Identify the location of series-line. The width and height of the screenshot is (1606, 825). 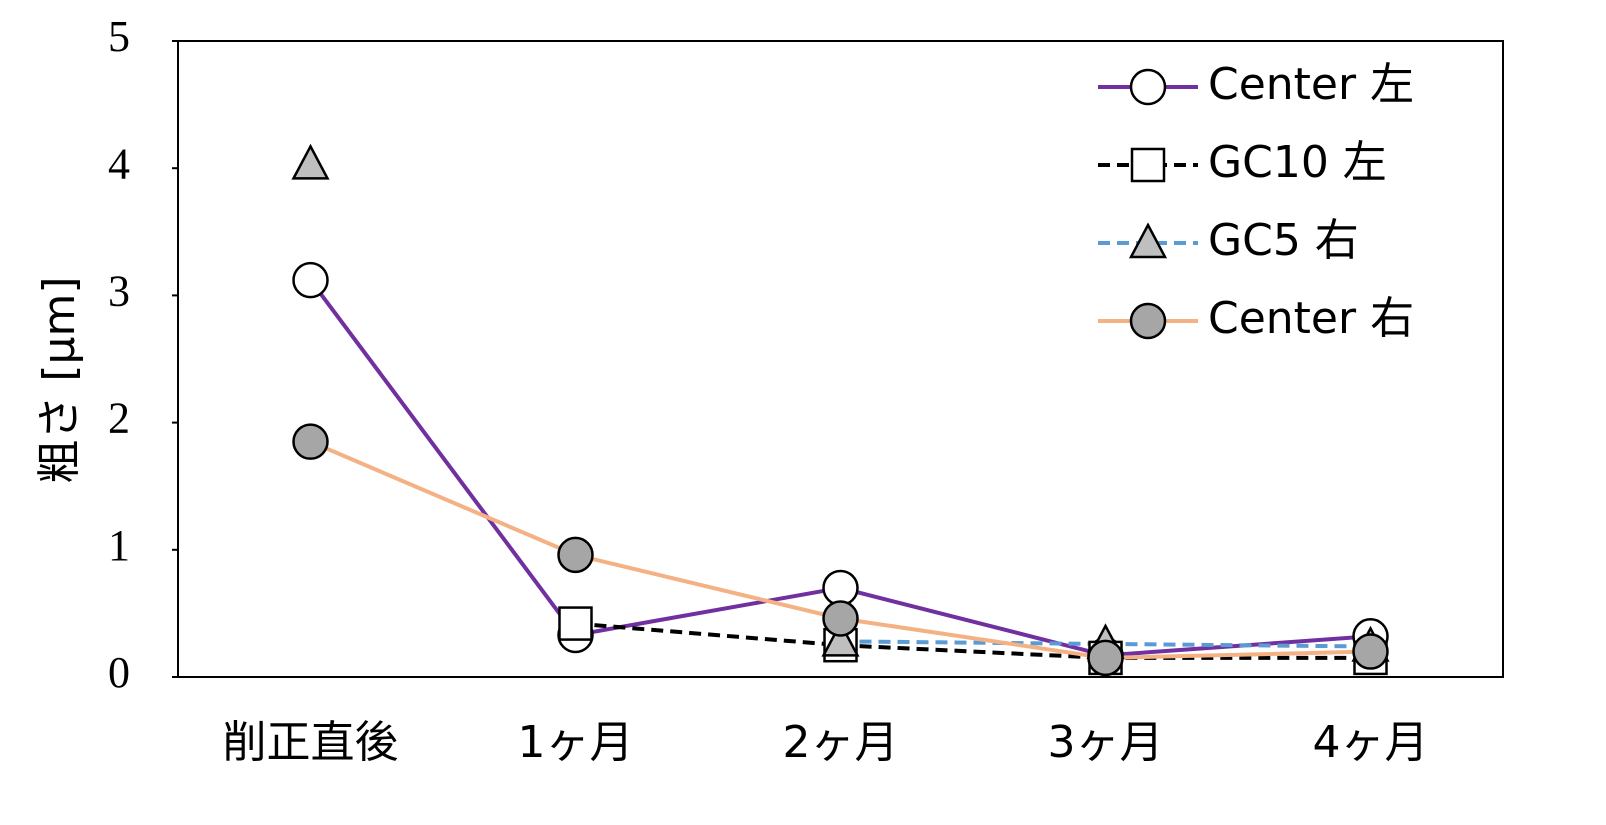
(1105, 644).